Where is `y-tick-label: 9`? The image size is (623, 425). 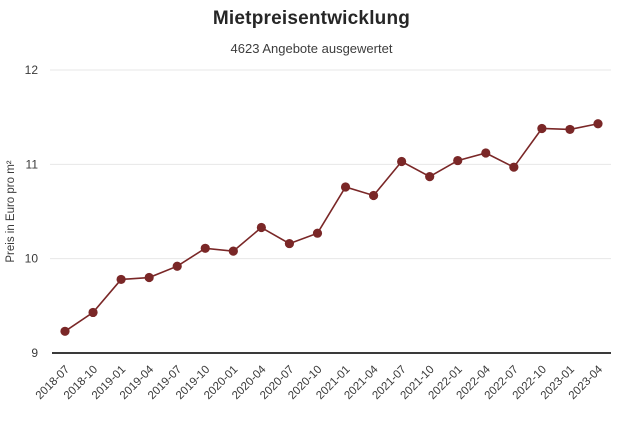 y-tick-label: 9 is located at coordinates (34, 353).